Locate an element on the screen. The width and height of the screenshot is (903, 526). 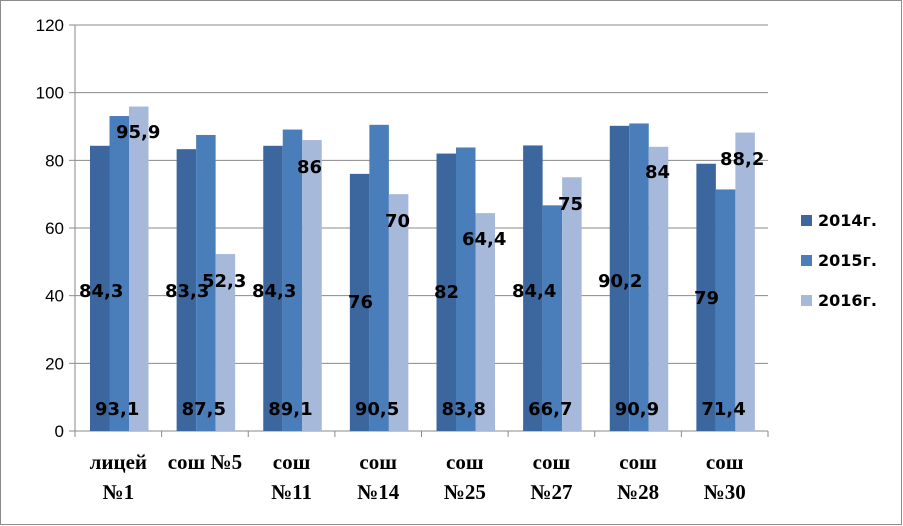
data-label: 95,9 is located at coordinates (138, 132).